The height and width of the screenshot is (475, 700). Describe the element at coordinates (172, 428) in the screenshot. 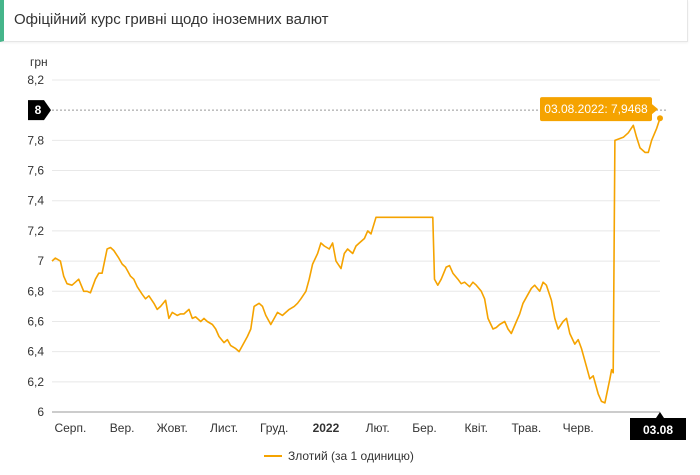

I see `x-tick-label: Жовт.` at that location.